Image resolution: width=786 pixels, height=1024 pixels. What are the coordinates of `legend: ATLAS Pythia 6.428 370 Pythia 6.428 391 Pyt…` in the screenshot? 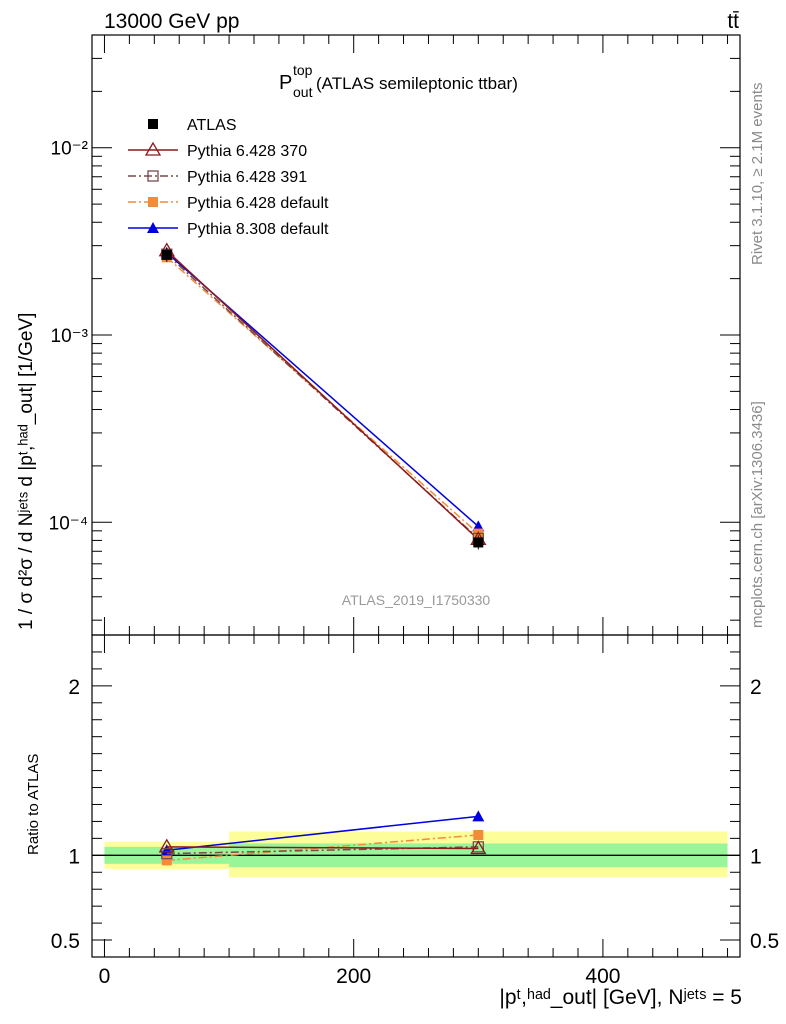 It's located at (228, 177).